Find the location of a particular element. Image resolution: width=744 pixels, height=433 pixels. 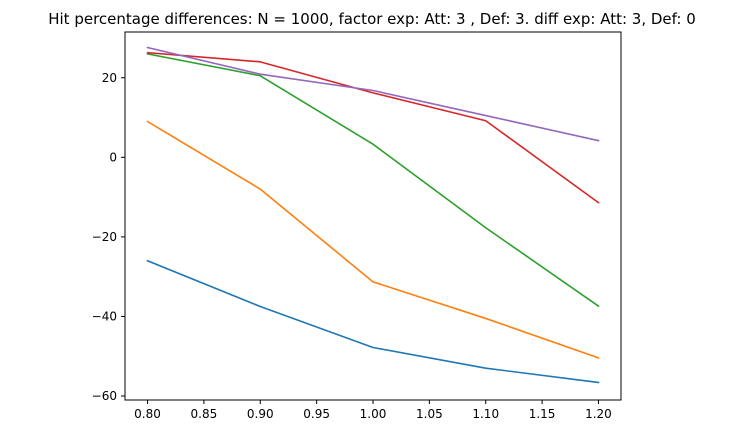

x-tick-label: 0.85 is located at coordinates (204, 414).